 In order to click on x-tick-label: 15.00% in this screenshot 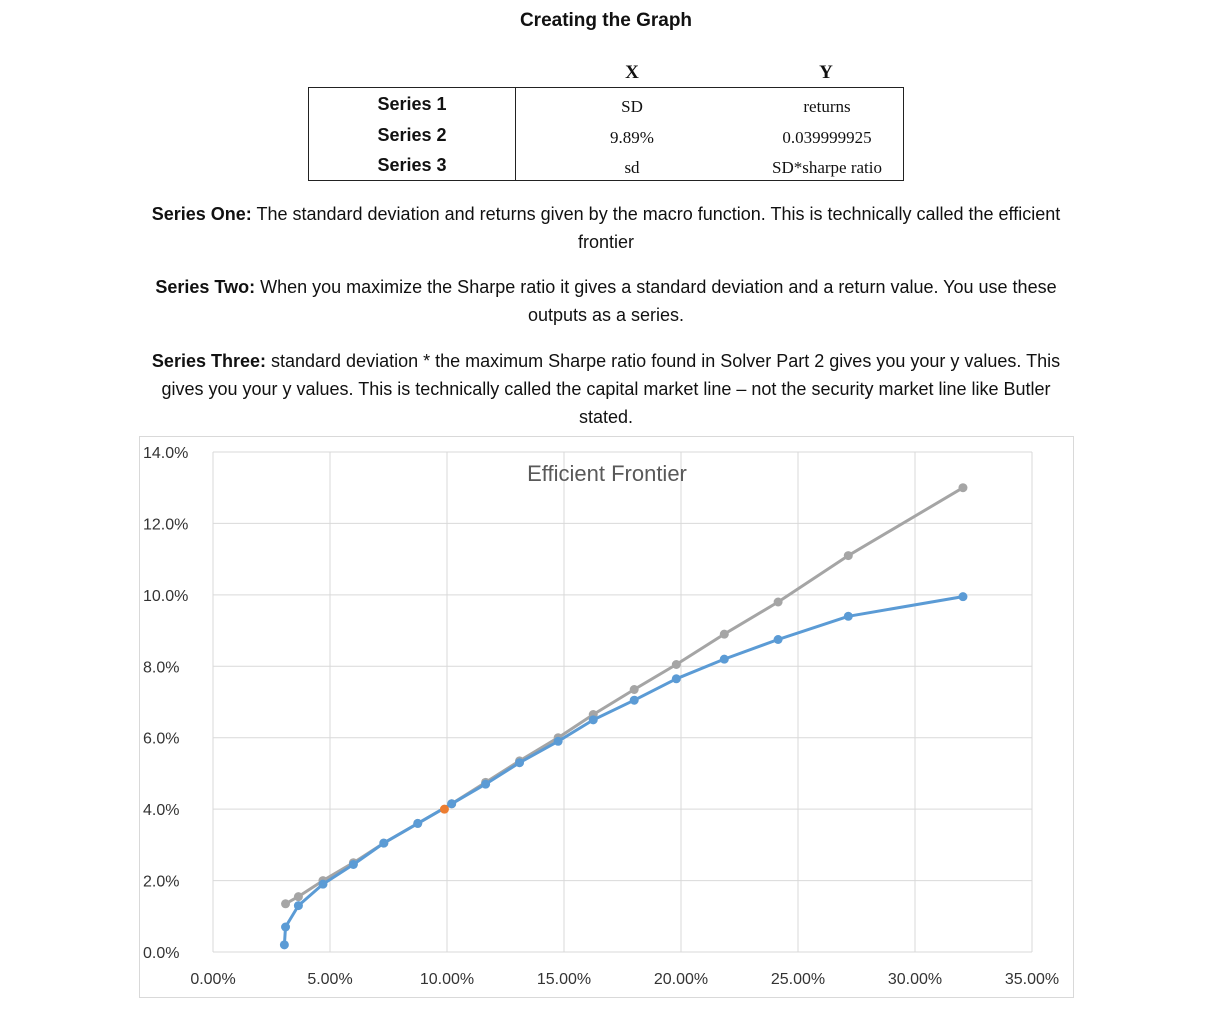, I will do `click(564, 979)`.